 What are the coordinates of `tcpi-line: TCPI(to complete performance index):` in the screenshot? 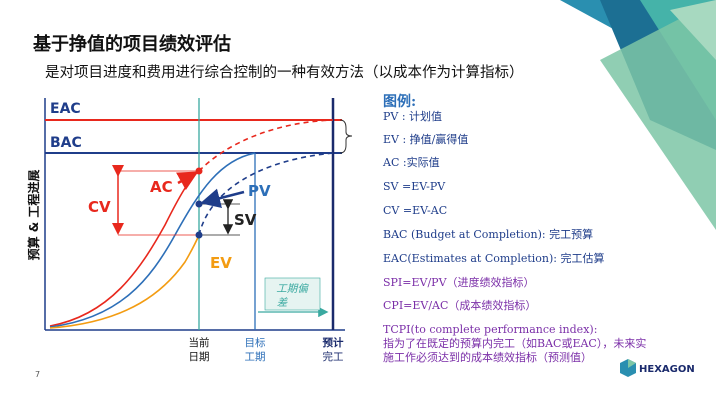 It's located at (490, 329).